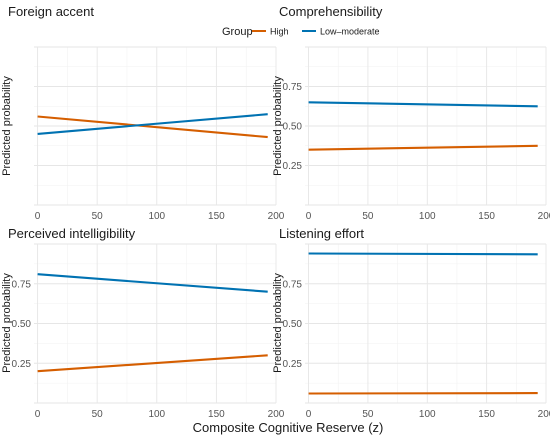 The image size is (550, 437). Describe the element at coordinates (331, 11) in the screenshot. I see `panel-title: Comprehensibility` at that location.